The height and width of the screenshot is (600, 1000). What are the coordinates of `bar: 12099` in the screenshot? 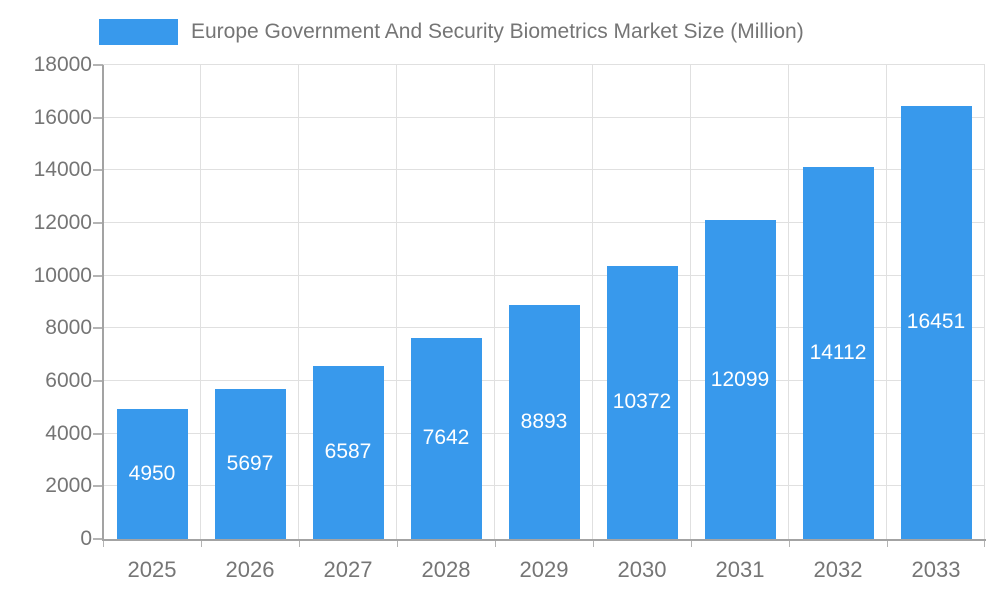 It's located at (740, 379).